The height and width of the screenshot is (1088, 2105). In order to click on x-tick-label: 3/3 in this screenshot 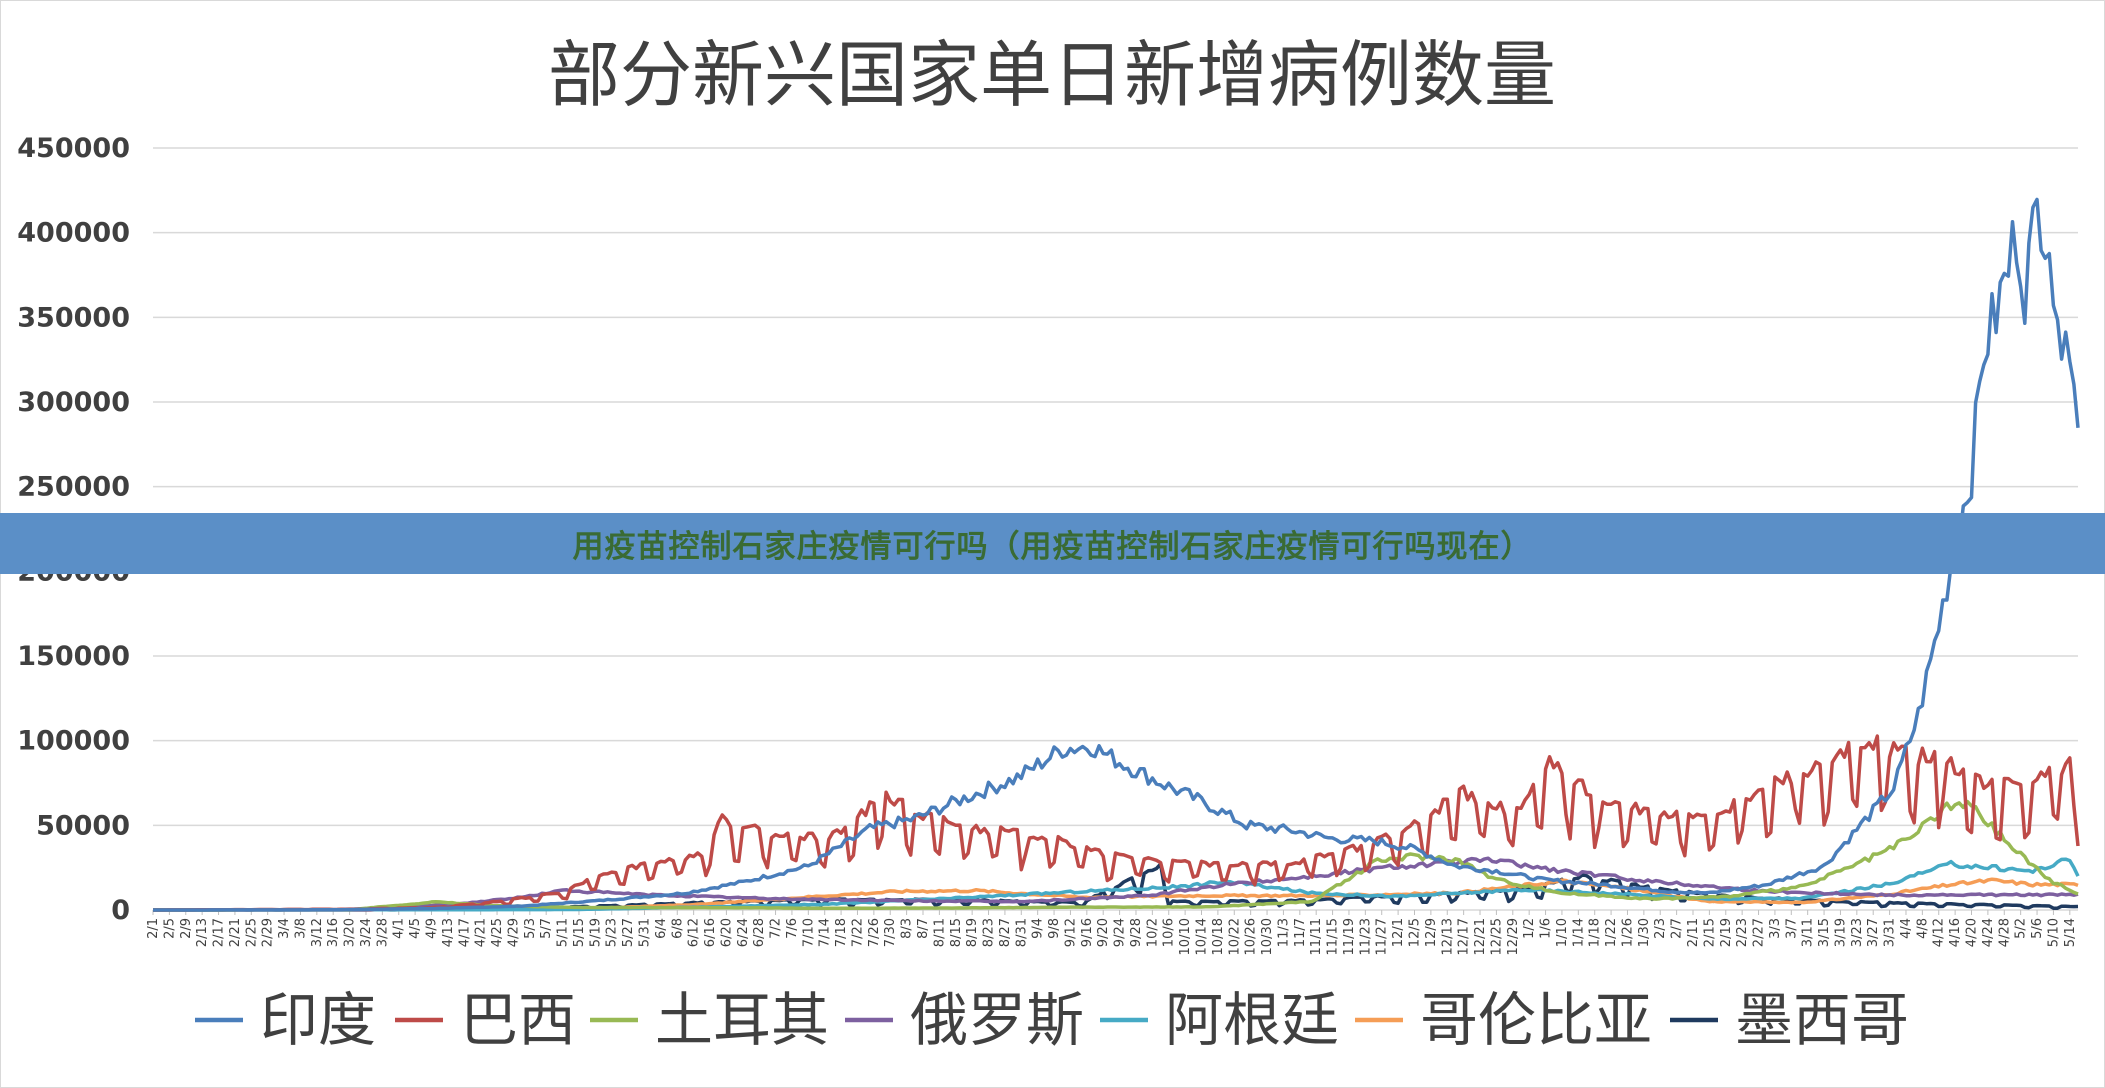, I will do `click(1775, 928)`.